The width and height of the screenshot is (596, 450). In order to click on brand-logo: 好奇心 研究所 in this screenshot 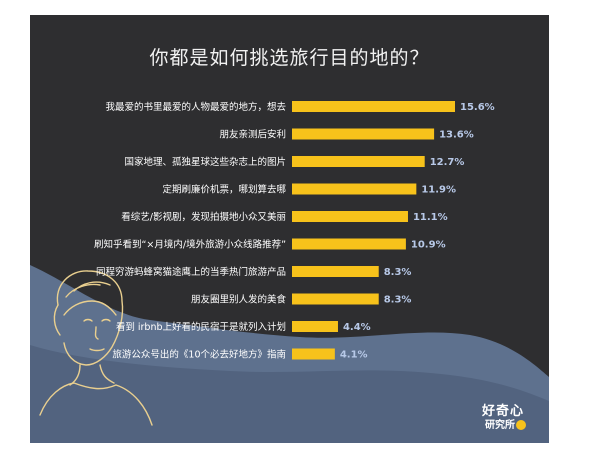, I will do `click(504, 419)`.